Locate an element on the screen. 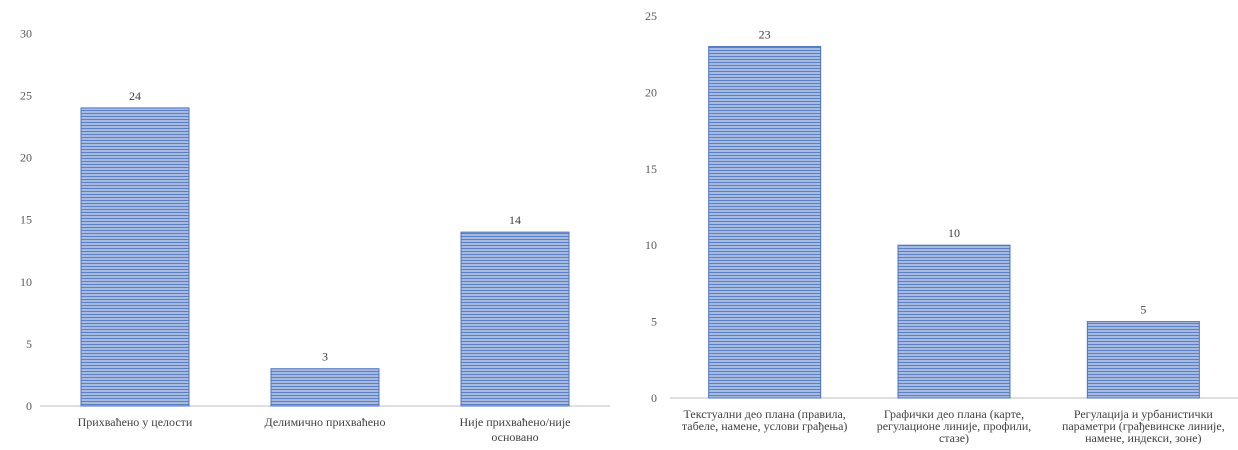 The height and width of the screenshot is (450, 1238). y-axis-ticks: 0 5 10 15 20 25 is located at coordinates (651, 207).